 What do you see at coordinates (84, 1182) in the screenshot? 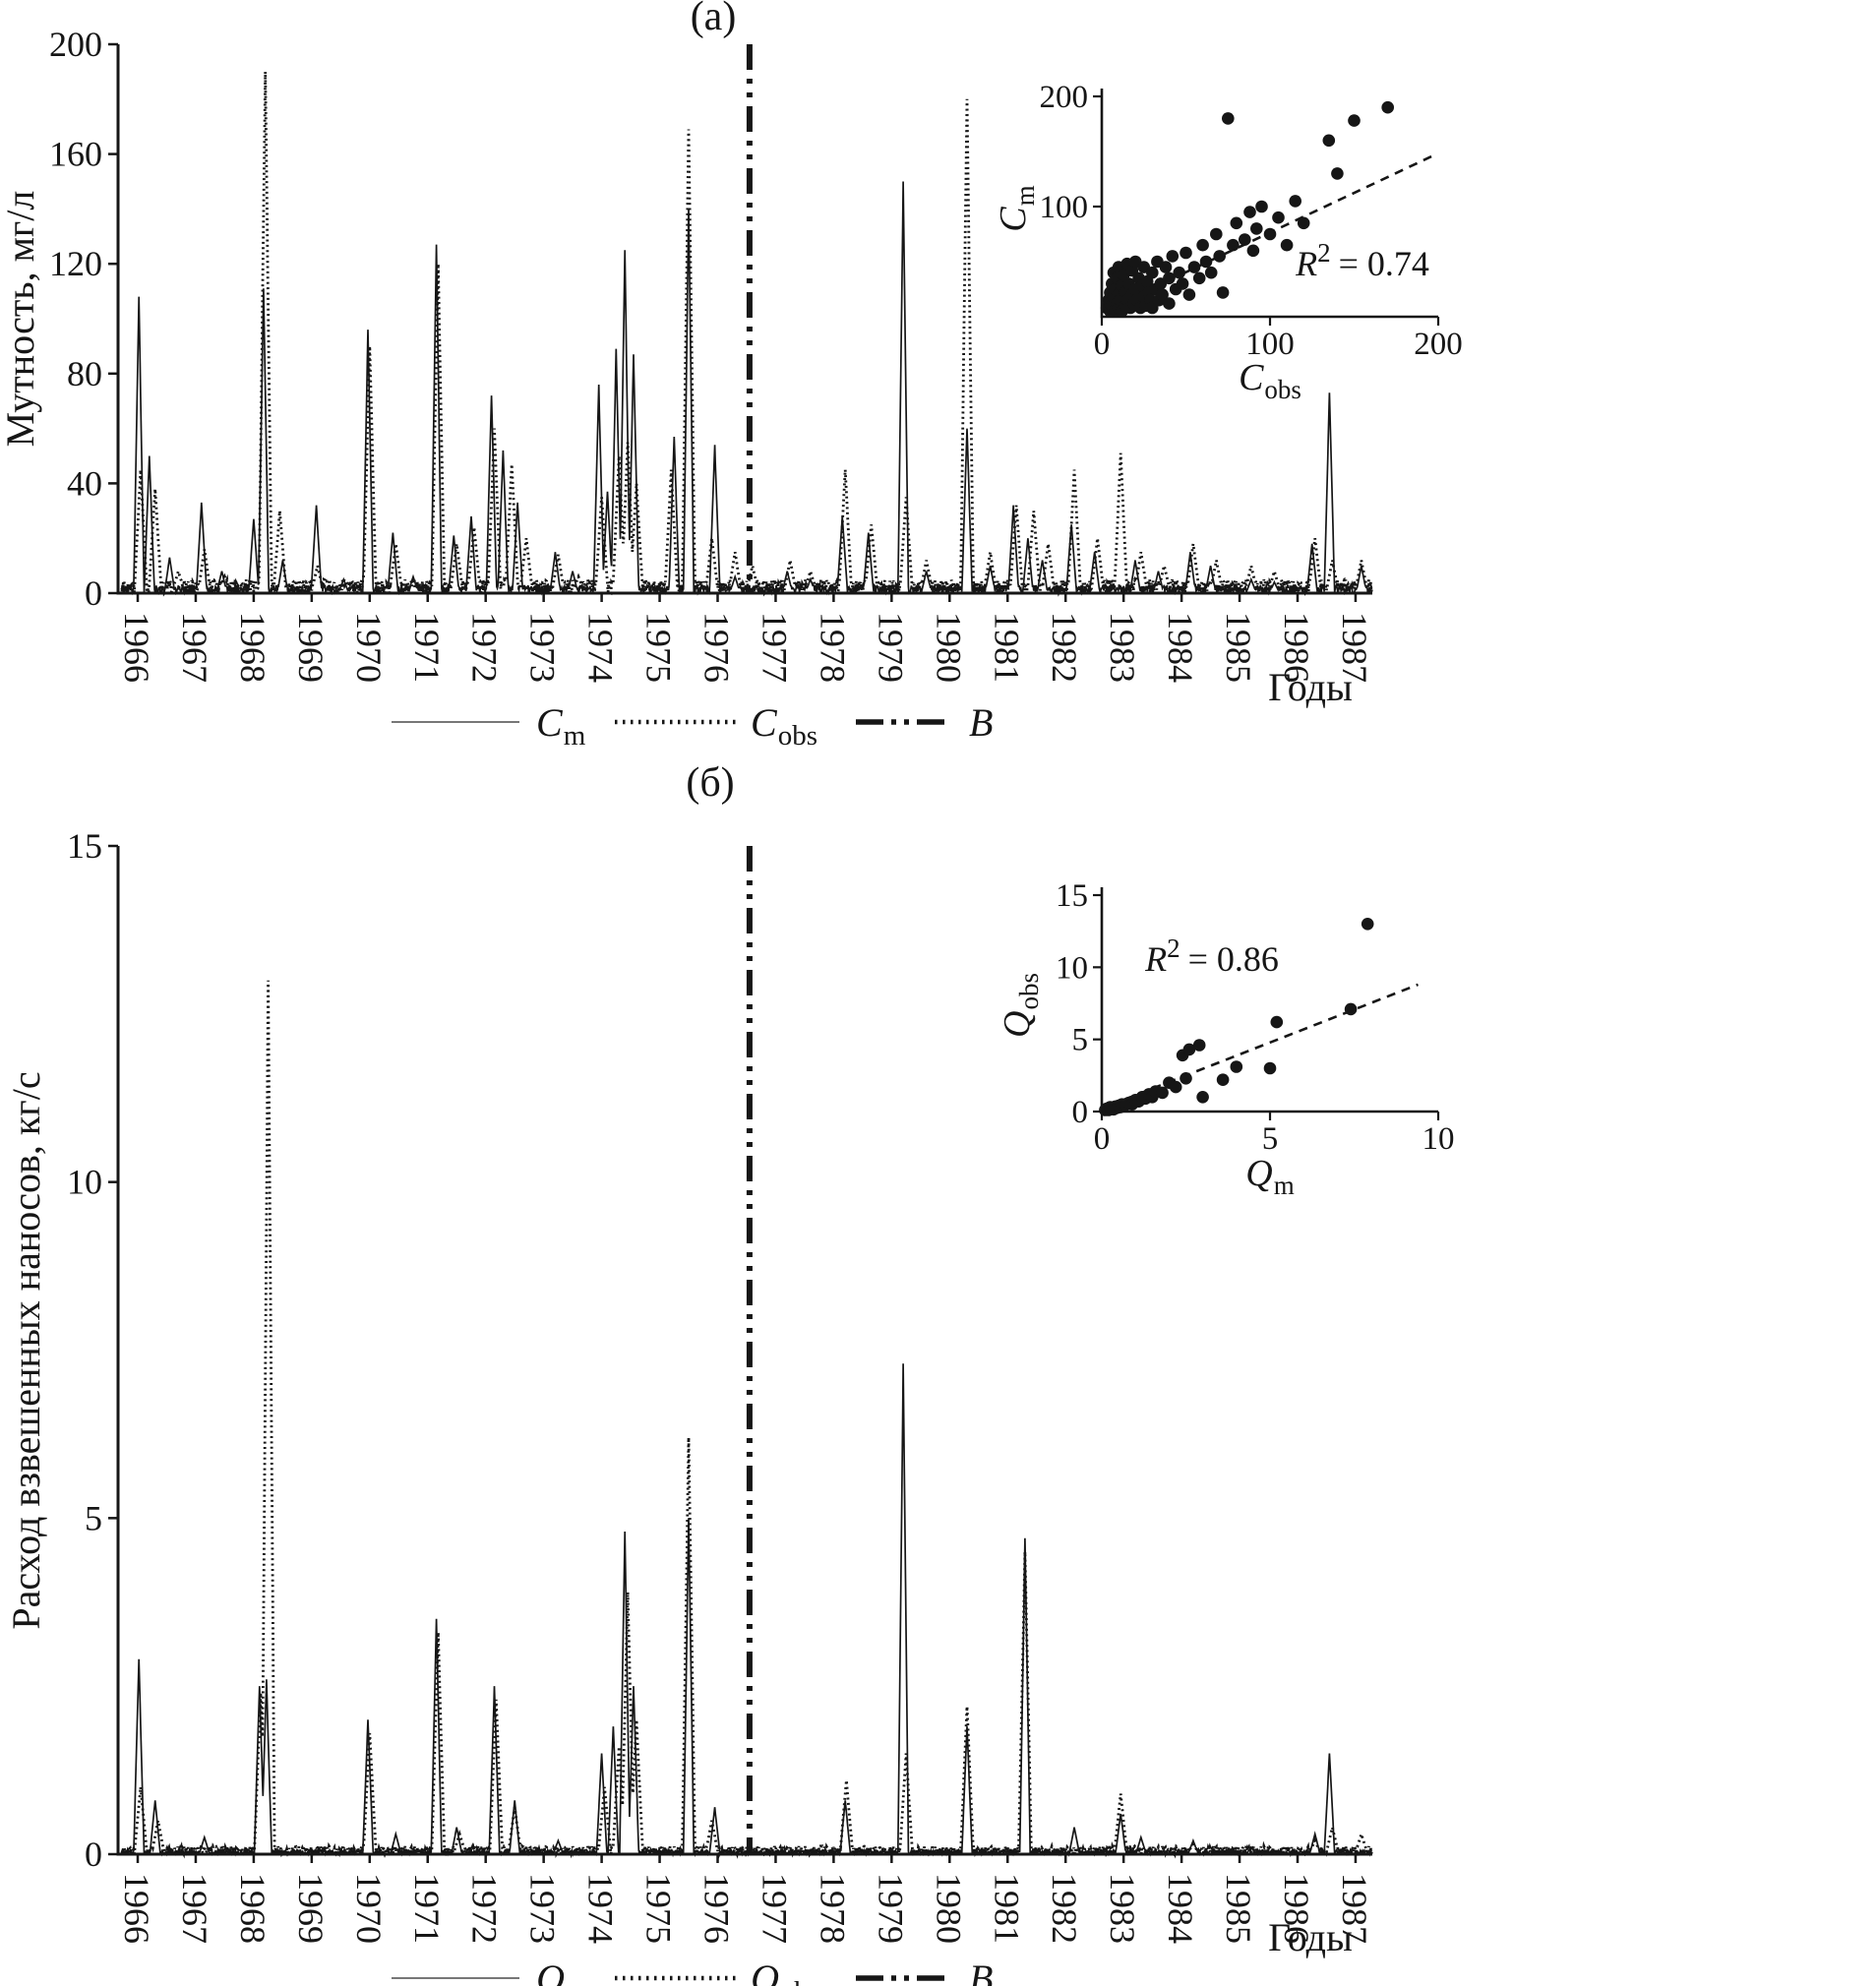
I see `y-tick-label: 10` at bounding box center [84, 1182].